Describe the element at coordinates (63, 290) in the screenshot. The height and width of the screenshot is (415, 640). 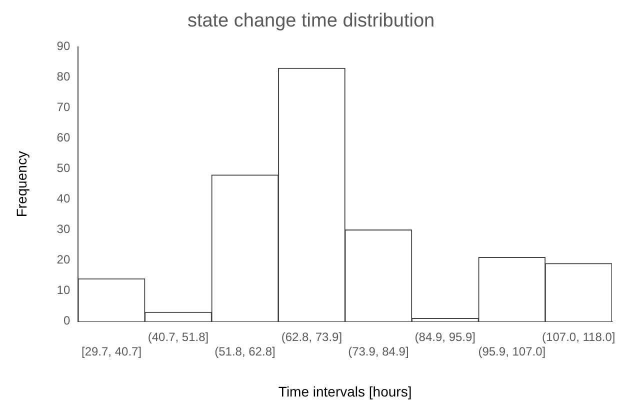
I see `y-tick-label: 10` at that location.